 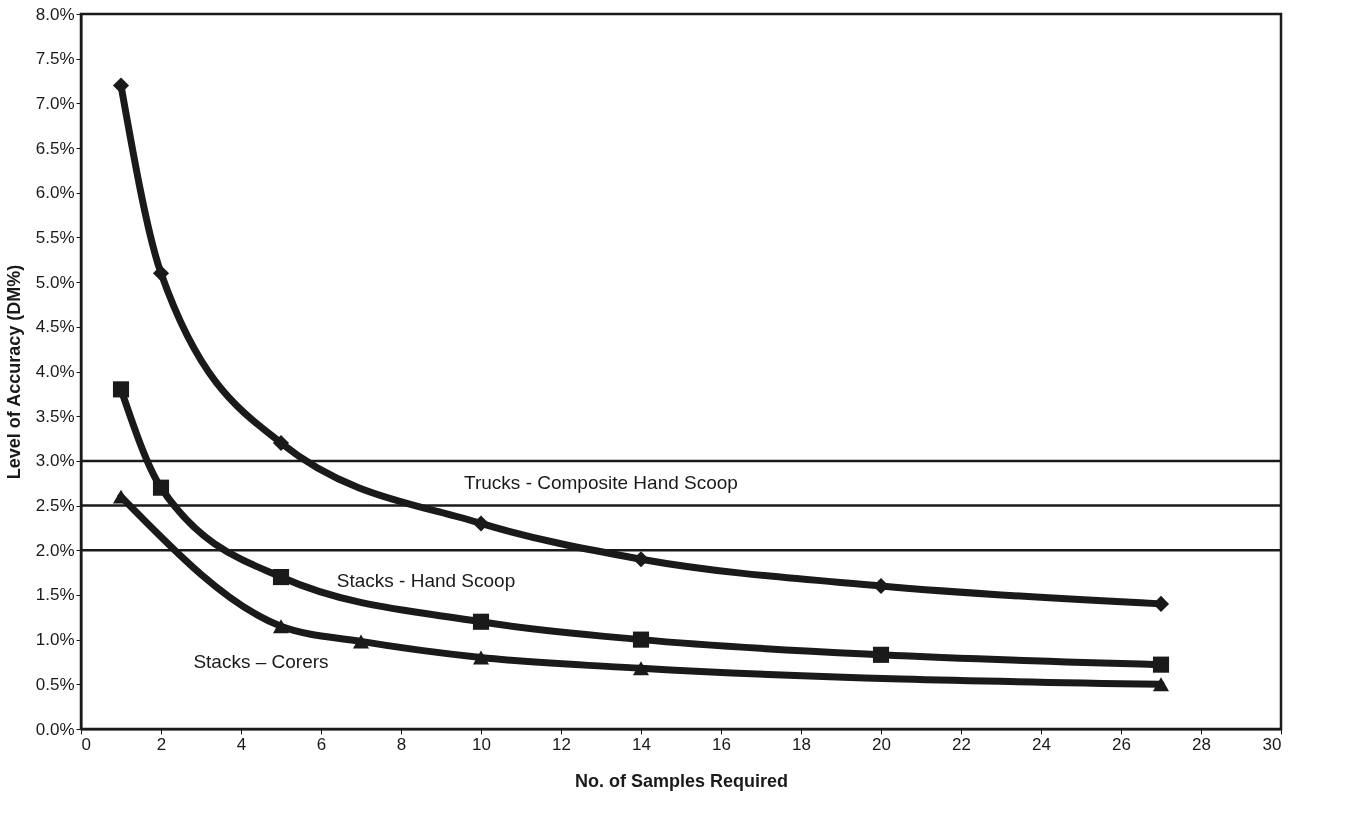 I want to click on x-tick-label: 22, so click(x=961, y=744).